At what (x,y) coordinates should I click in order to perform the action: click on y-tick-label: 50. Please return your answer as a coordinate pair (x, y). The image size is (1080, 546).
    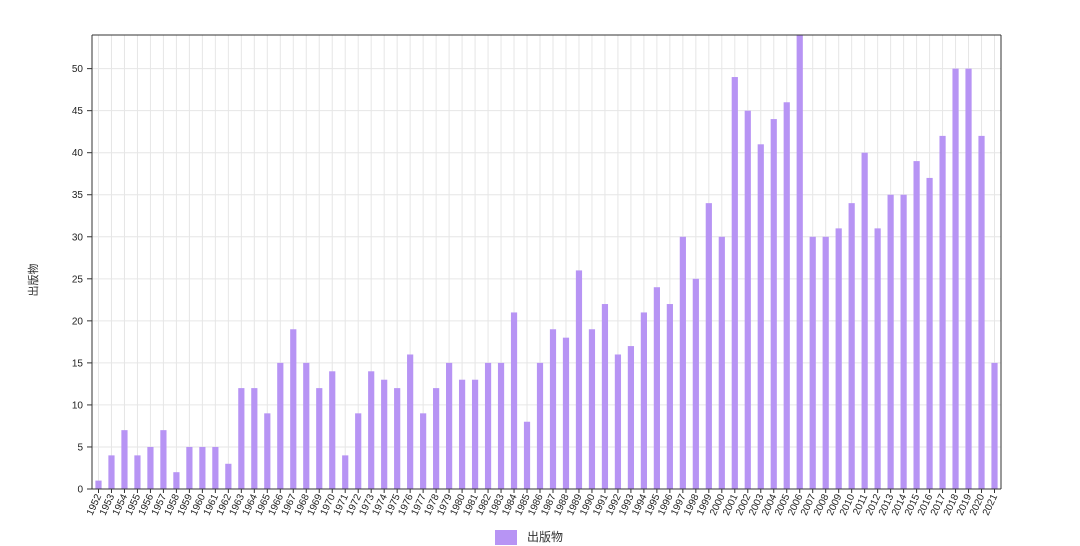
    Looking at the image, I should click on (78, 69).